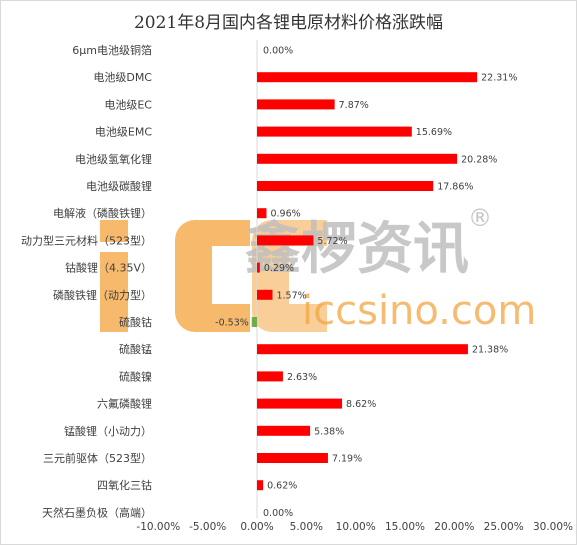  Describe the element at coordinates (361, 404) in the screenshot. I see `data-label: 8.62%` at that location.